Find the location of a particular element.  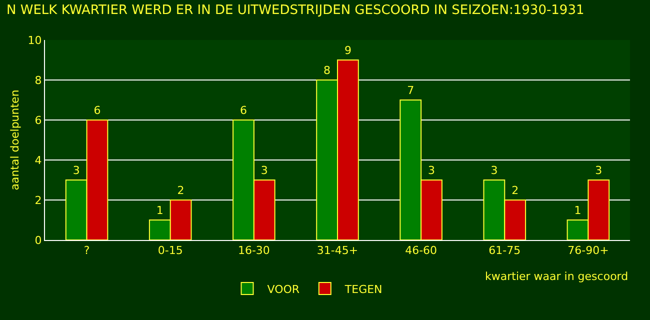

y-tick-label: 6 is located at coordinates (38, 120).